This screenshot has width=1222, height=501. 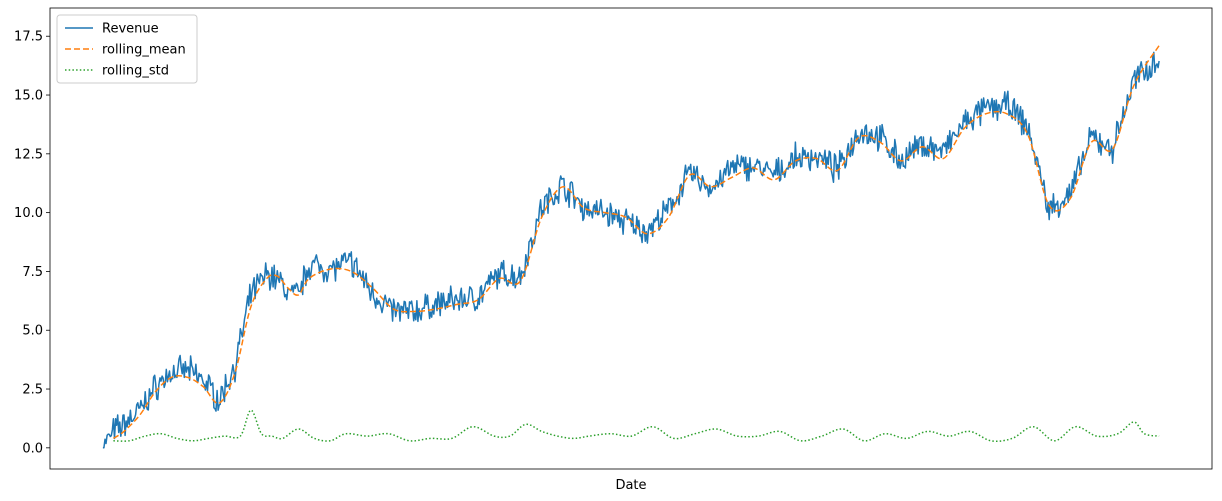 I want to click on y-tick-label: 12.5, so click(x=28, y=154).